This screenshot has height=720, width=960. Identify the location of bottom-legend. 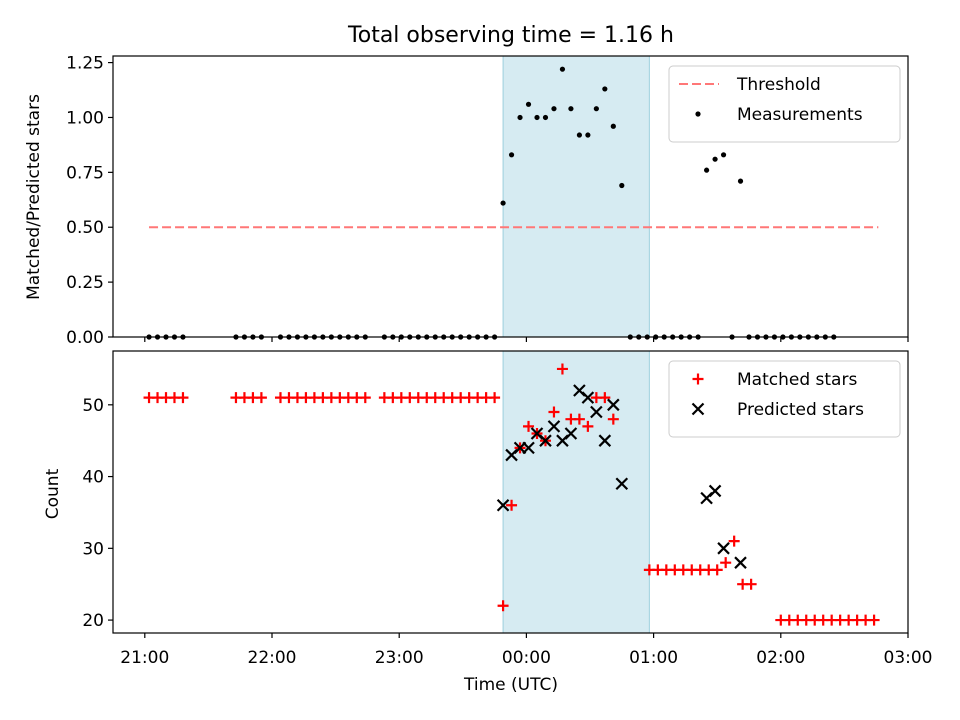
(784, 399).